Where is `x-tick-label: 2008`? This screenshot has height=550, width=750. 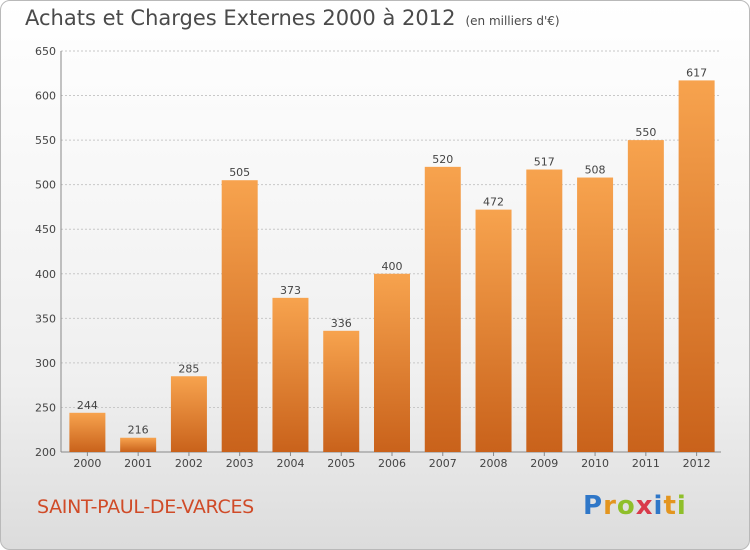
x-tick-label: 2008 is located at coordinates (494, 463).